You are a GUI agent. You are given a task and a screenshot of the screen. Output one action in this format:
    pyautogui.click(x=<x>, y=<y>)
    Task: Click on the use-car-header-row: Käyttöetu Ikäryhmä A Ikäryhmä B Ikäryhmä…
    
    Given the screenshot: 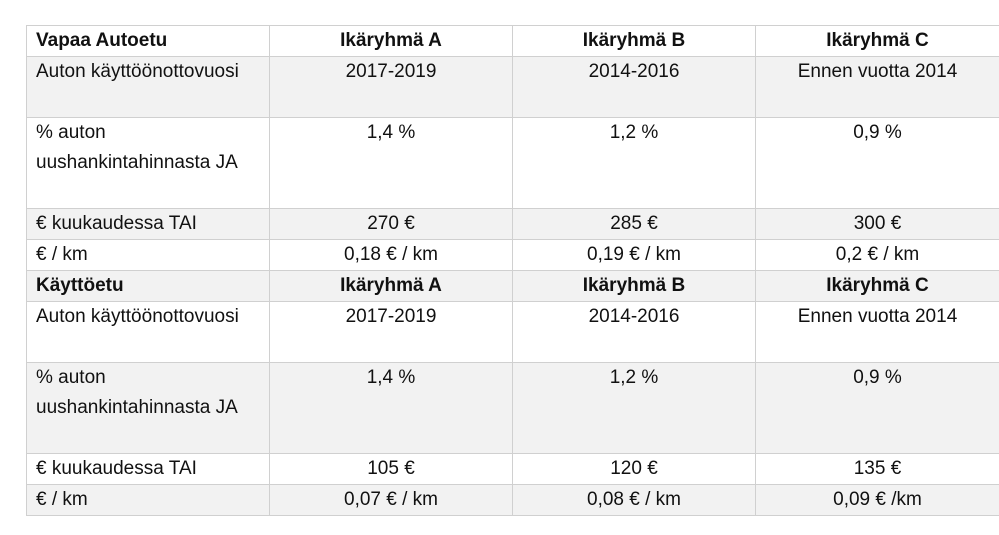 What is the action you would take?
    pyautogui.click(x=512, y=286)
    